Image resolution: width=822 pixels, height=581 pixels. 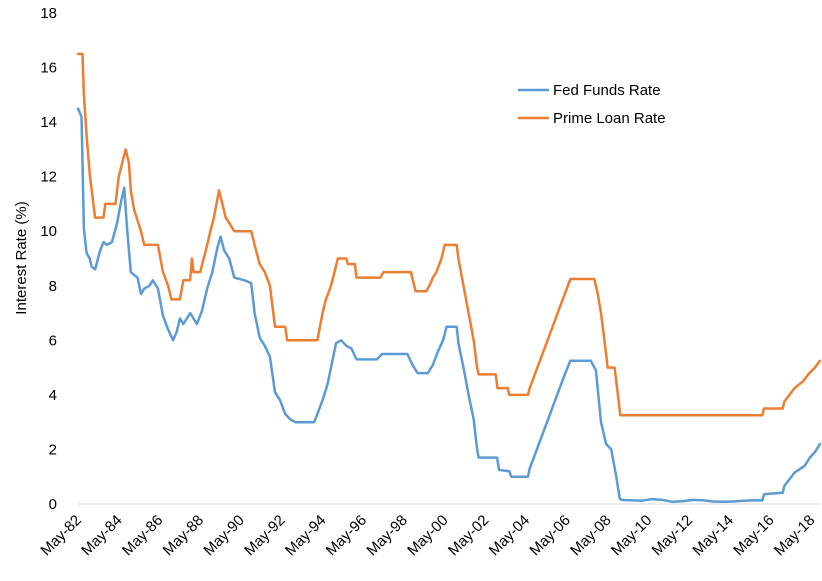 I want to click on x-tick-label: May-98, so click(x=386, y=535).